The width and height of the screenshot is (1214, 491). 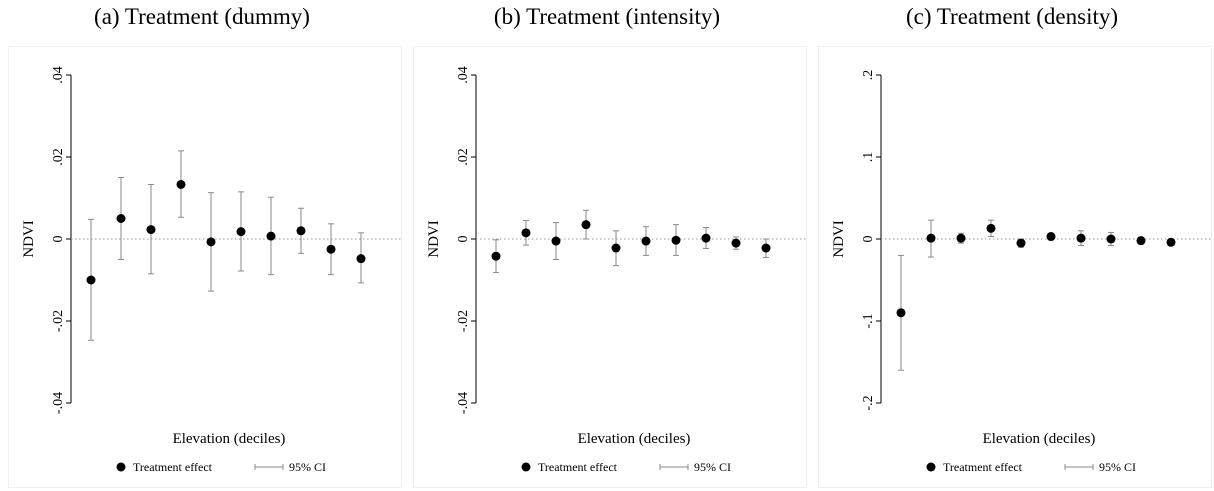 I want to click on chart-title: (b) Treatment (intensity), so click(x=607, y=16).